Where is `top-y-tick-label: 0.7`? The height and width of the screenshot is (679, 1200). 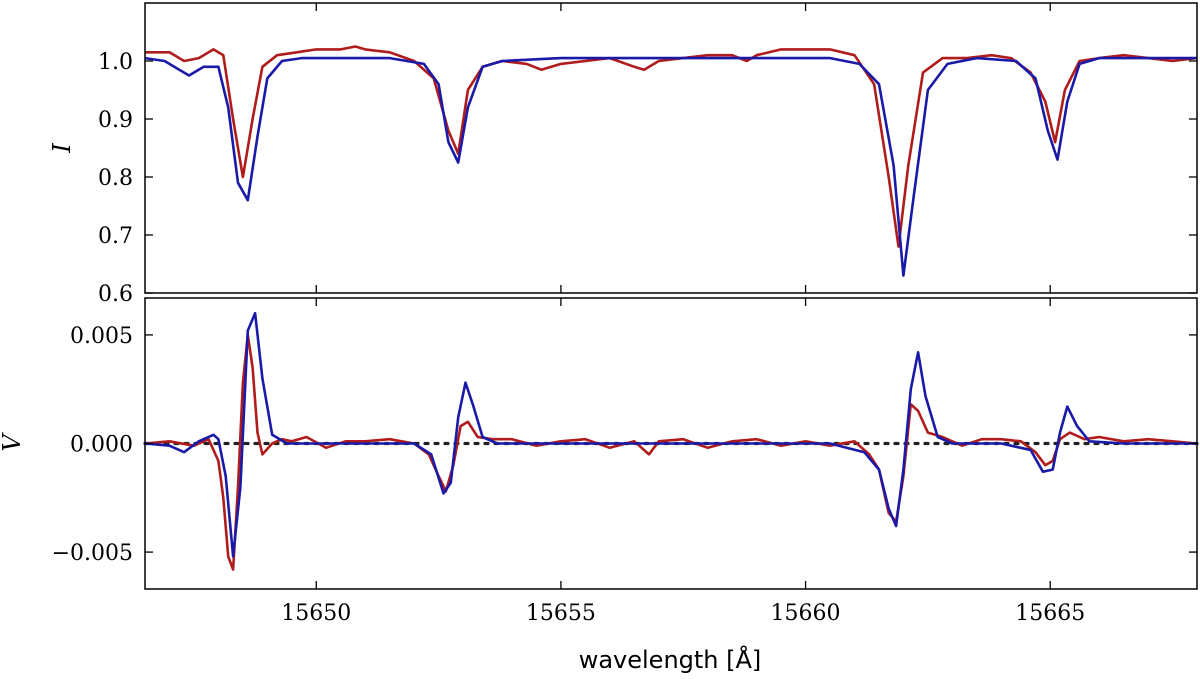
top-y-tick-label: 0.7 is located at coordinates (115, 236).